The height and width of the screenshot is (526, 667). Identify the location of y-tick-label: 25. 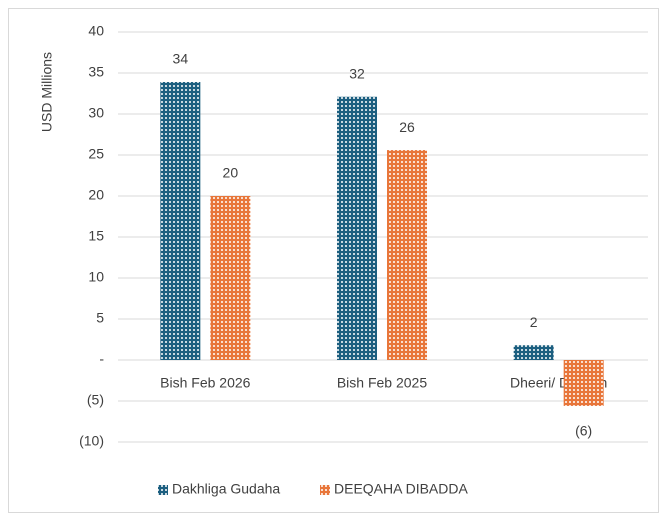
(96, 154).